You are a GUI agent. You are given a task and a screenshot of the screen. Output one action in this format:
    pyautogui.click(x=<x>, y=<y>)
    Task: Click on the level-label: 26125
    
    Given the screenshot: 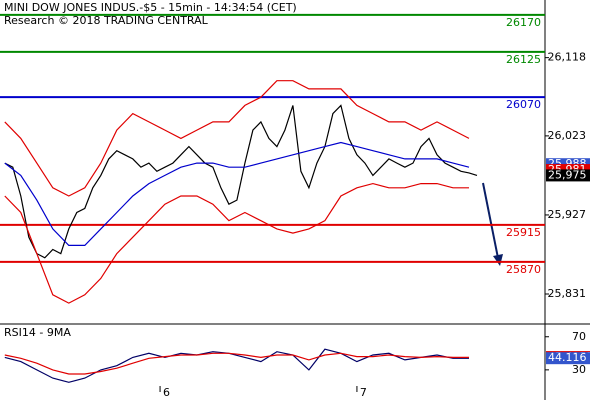 What is the action you would take?
    pyautogui.click(x=523, y=59)
    